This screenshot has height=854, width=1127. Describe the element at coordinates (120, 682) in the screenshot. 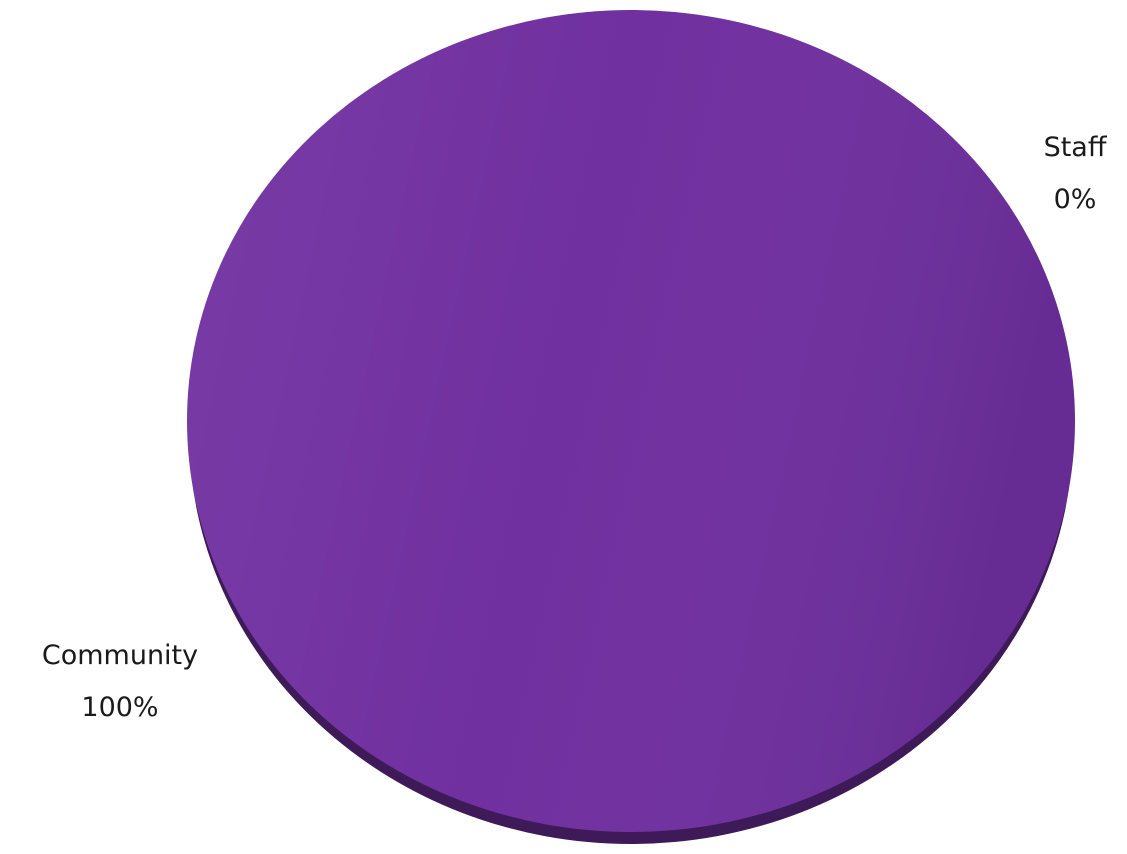

I see `slice-label-community: Community 100%` at that location.